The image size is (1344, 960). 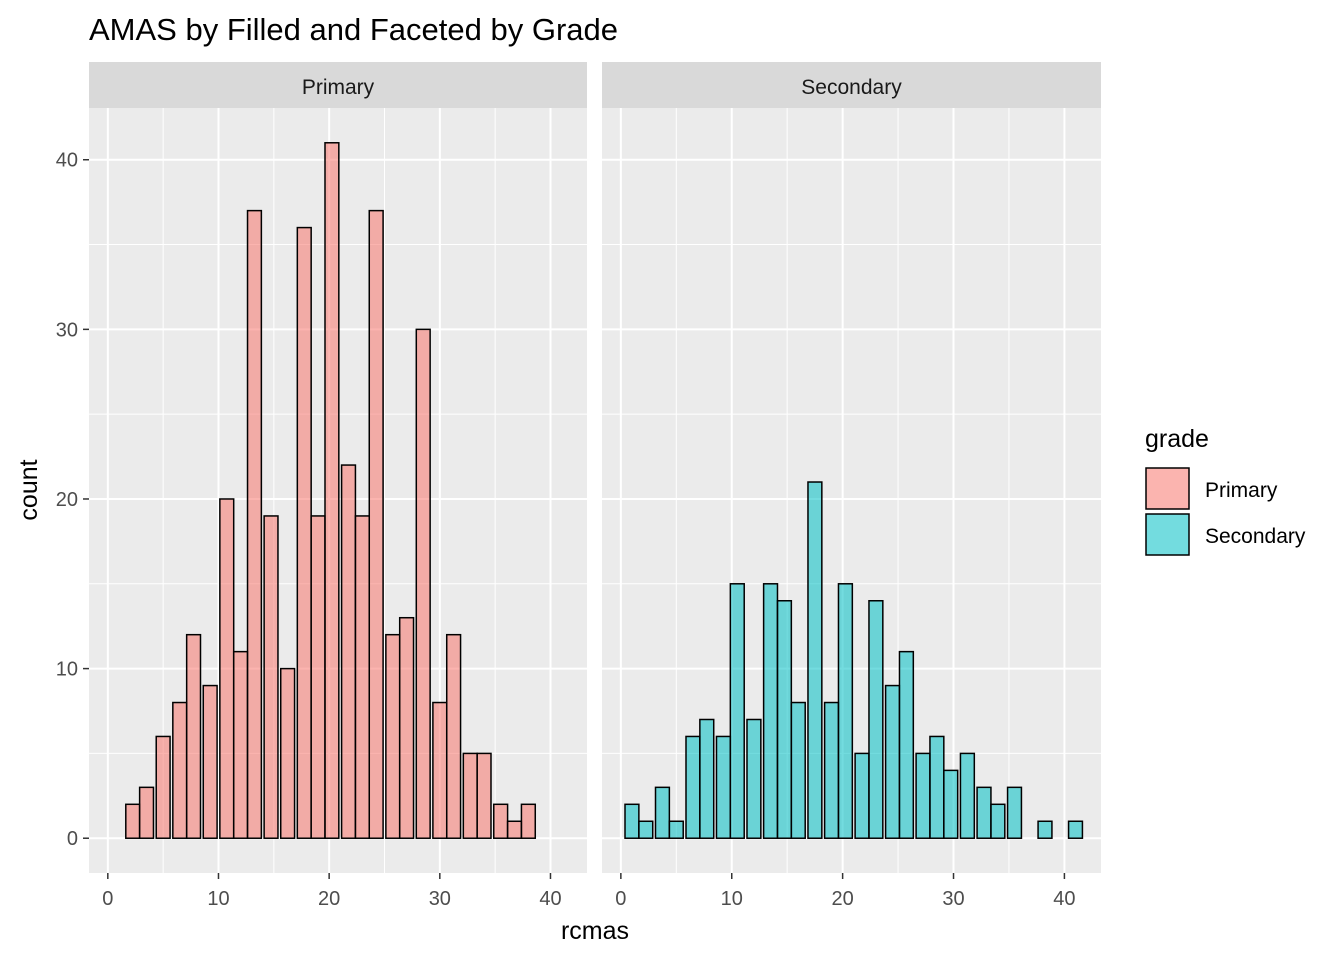 I want to click on y-tick-label: 0, so click(x=72, y=839).